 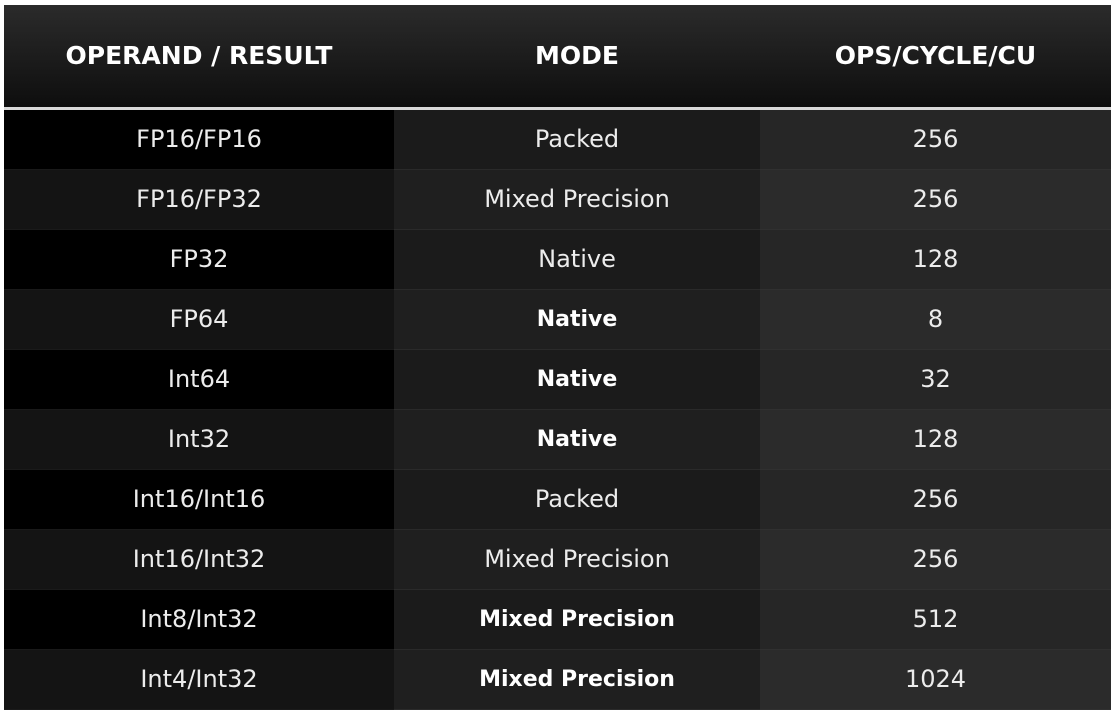 What do you see at coordinates (935, 680) in the screenshot?
I see `ops-cell: 1024` at bounding box center [935, 680].